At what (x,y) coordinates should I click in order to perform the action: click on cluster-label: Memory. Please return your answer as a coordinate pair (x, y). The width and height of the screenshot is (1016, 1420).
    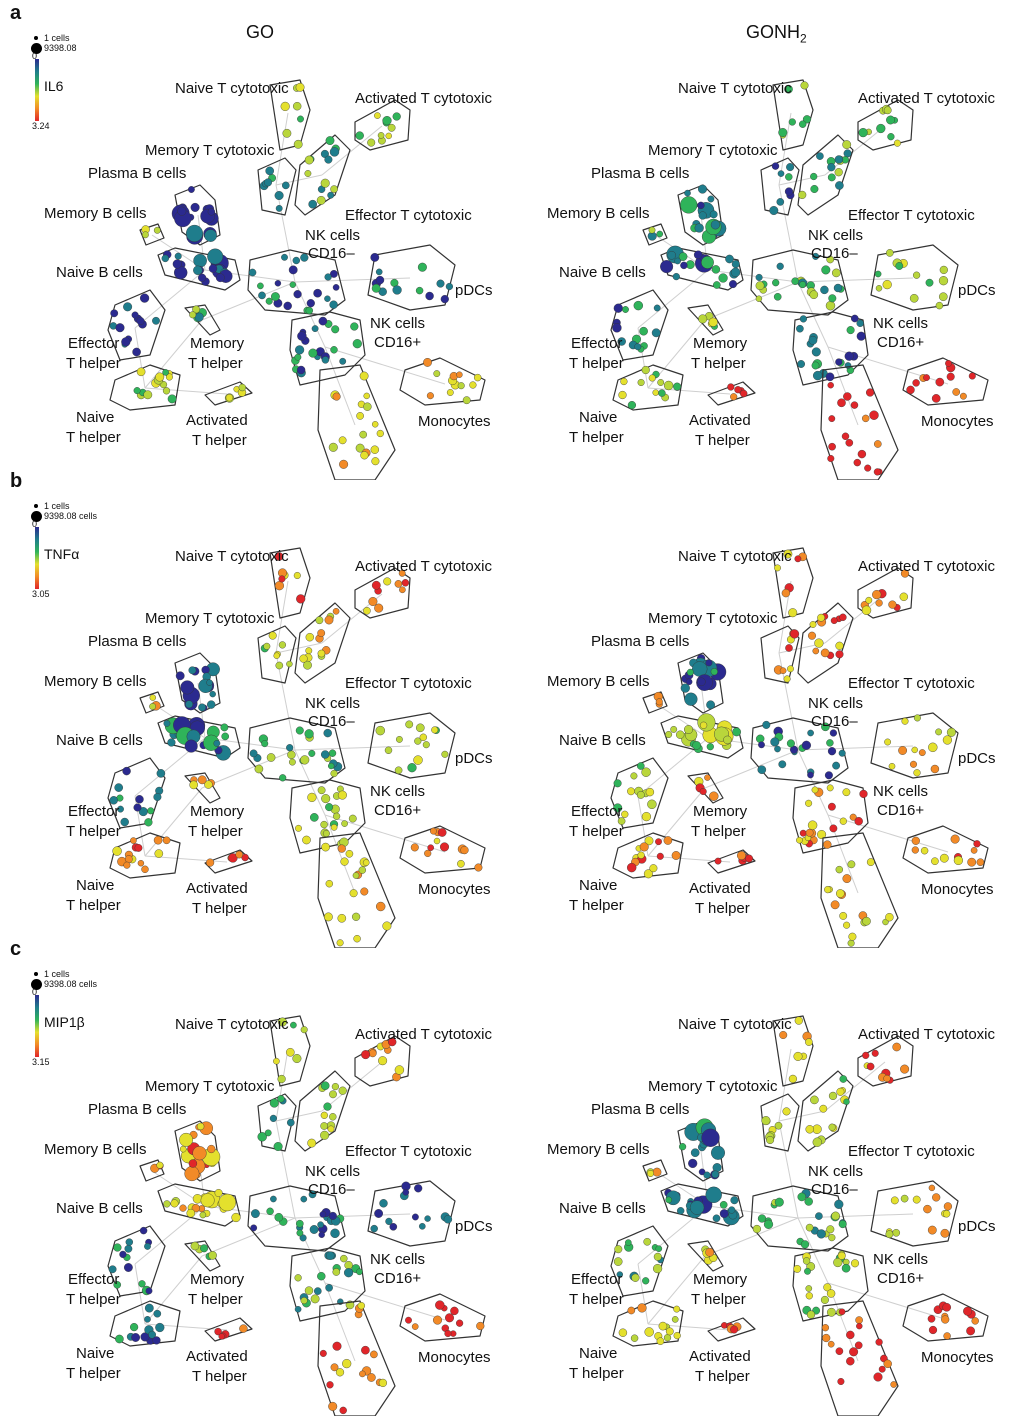
    Looking at the image, I should click on (217, 1279).